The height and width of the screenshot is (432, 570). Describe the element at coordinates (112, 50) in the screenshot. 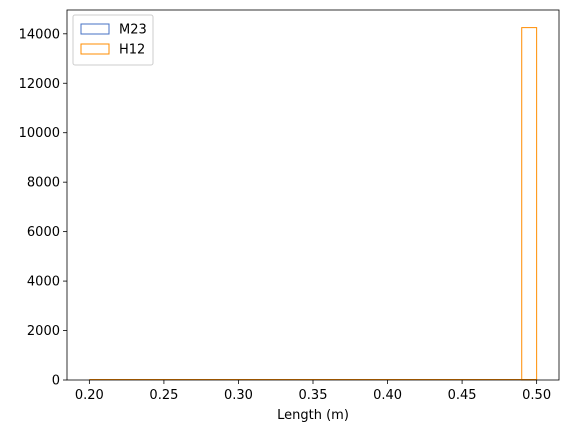

I see `legend-entry-h12: H12` at that location.